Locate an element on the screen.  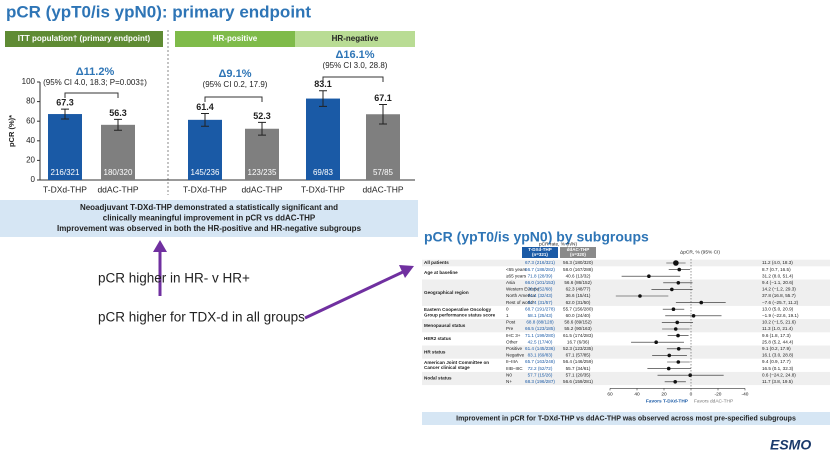
ddac-rate: 62.3 (48/77) is located at coordinates (578, 289).